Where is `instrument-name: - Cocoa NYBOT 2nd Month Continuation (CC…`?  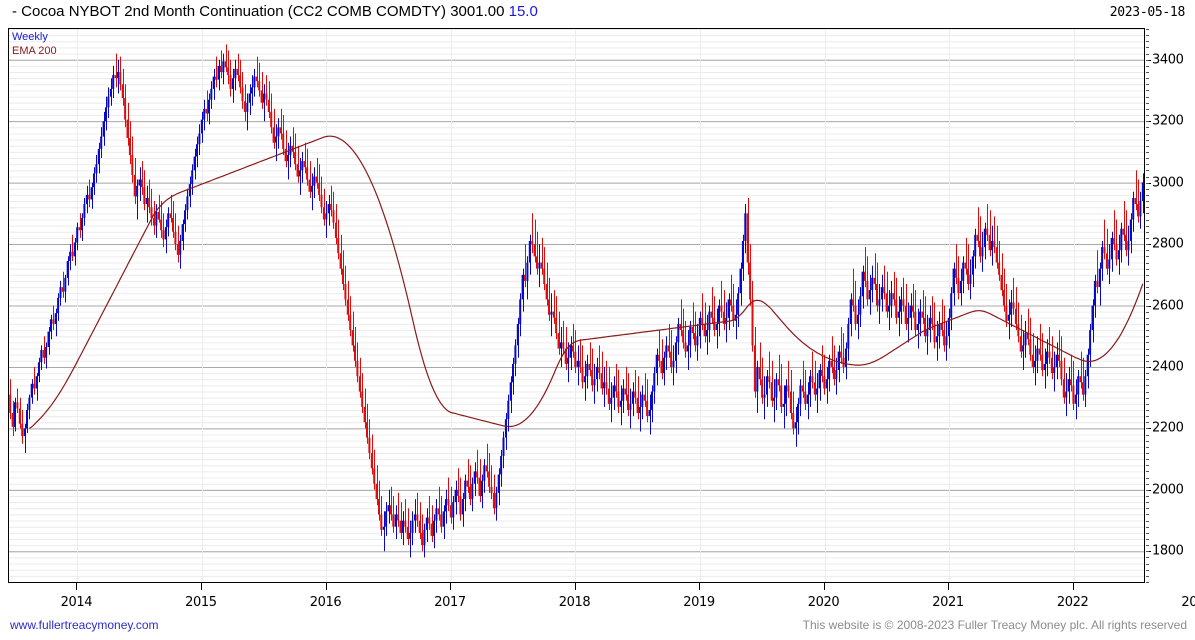 instrument-name: - Cocoa NYBOT 2nd Month Continuation (CC… is located at coordinates (229, 11).